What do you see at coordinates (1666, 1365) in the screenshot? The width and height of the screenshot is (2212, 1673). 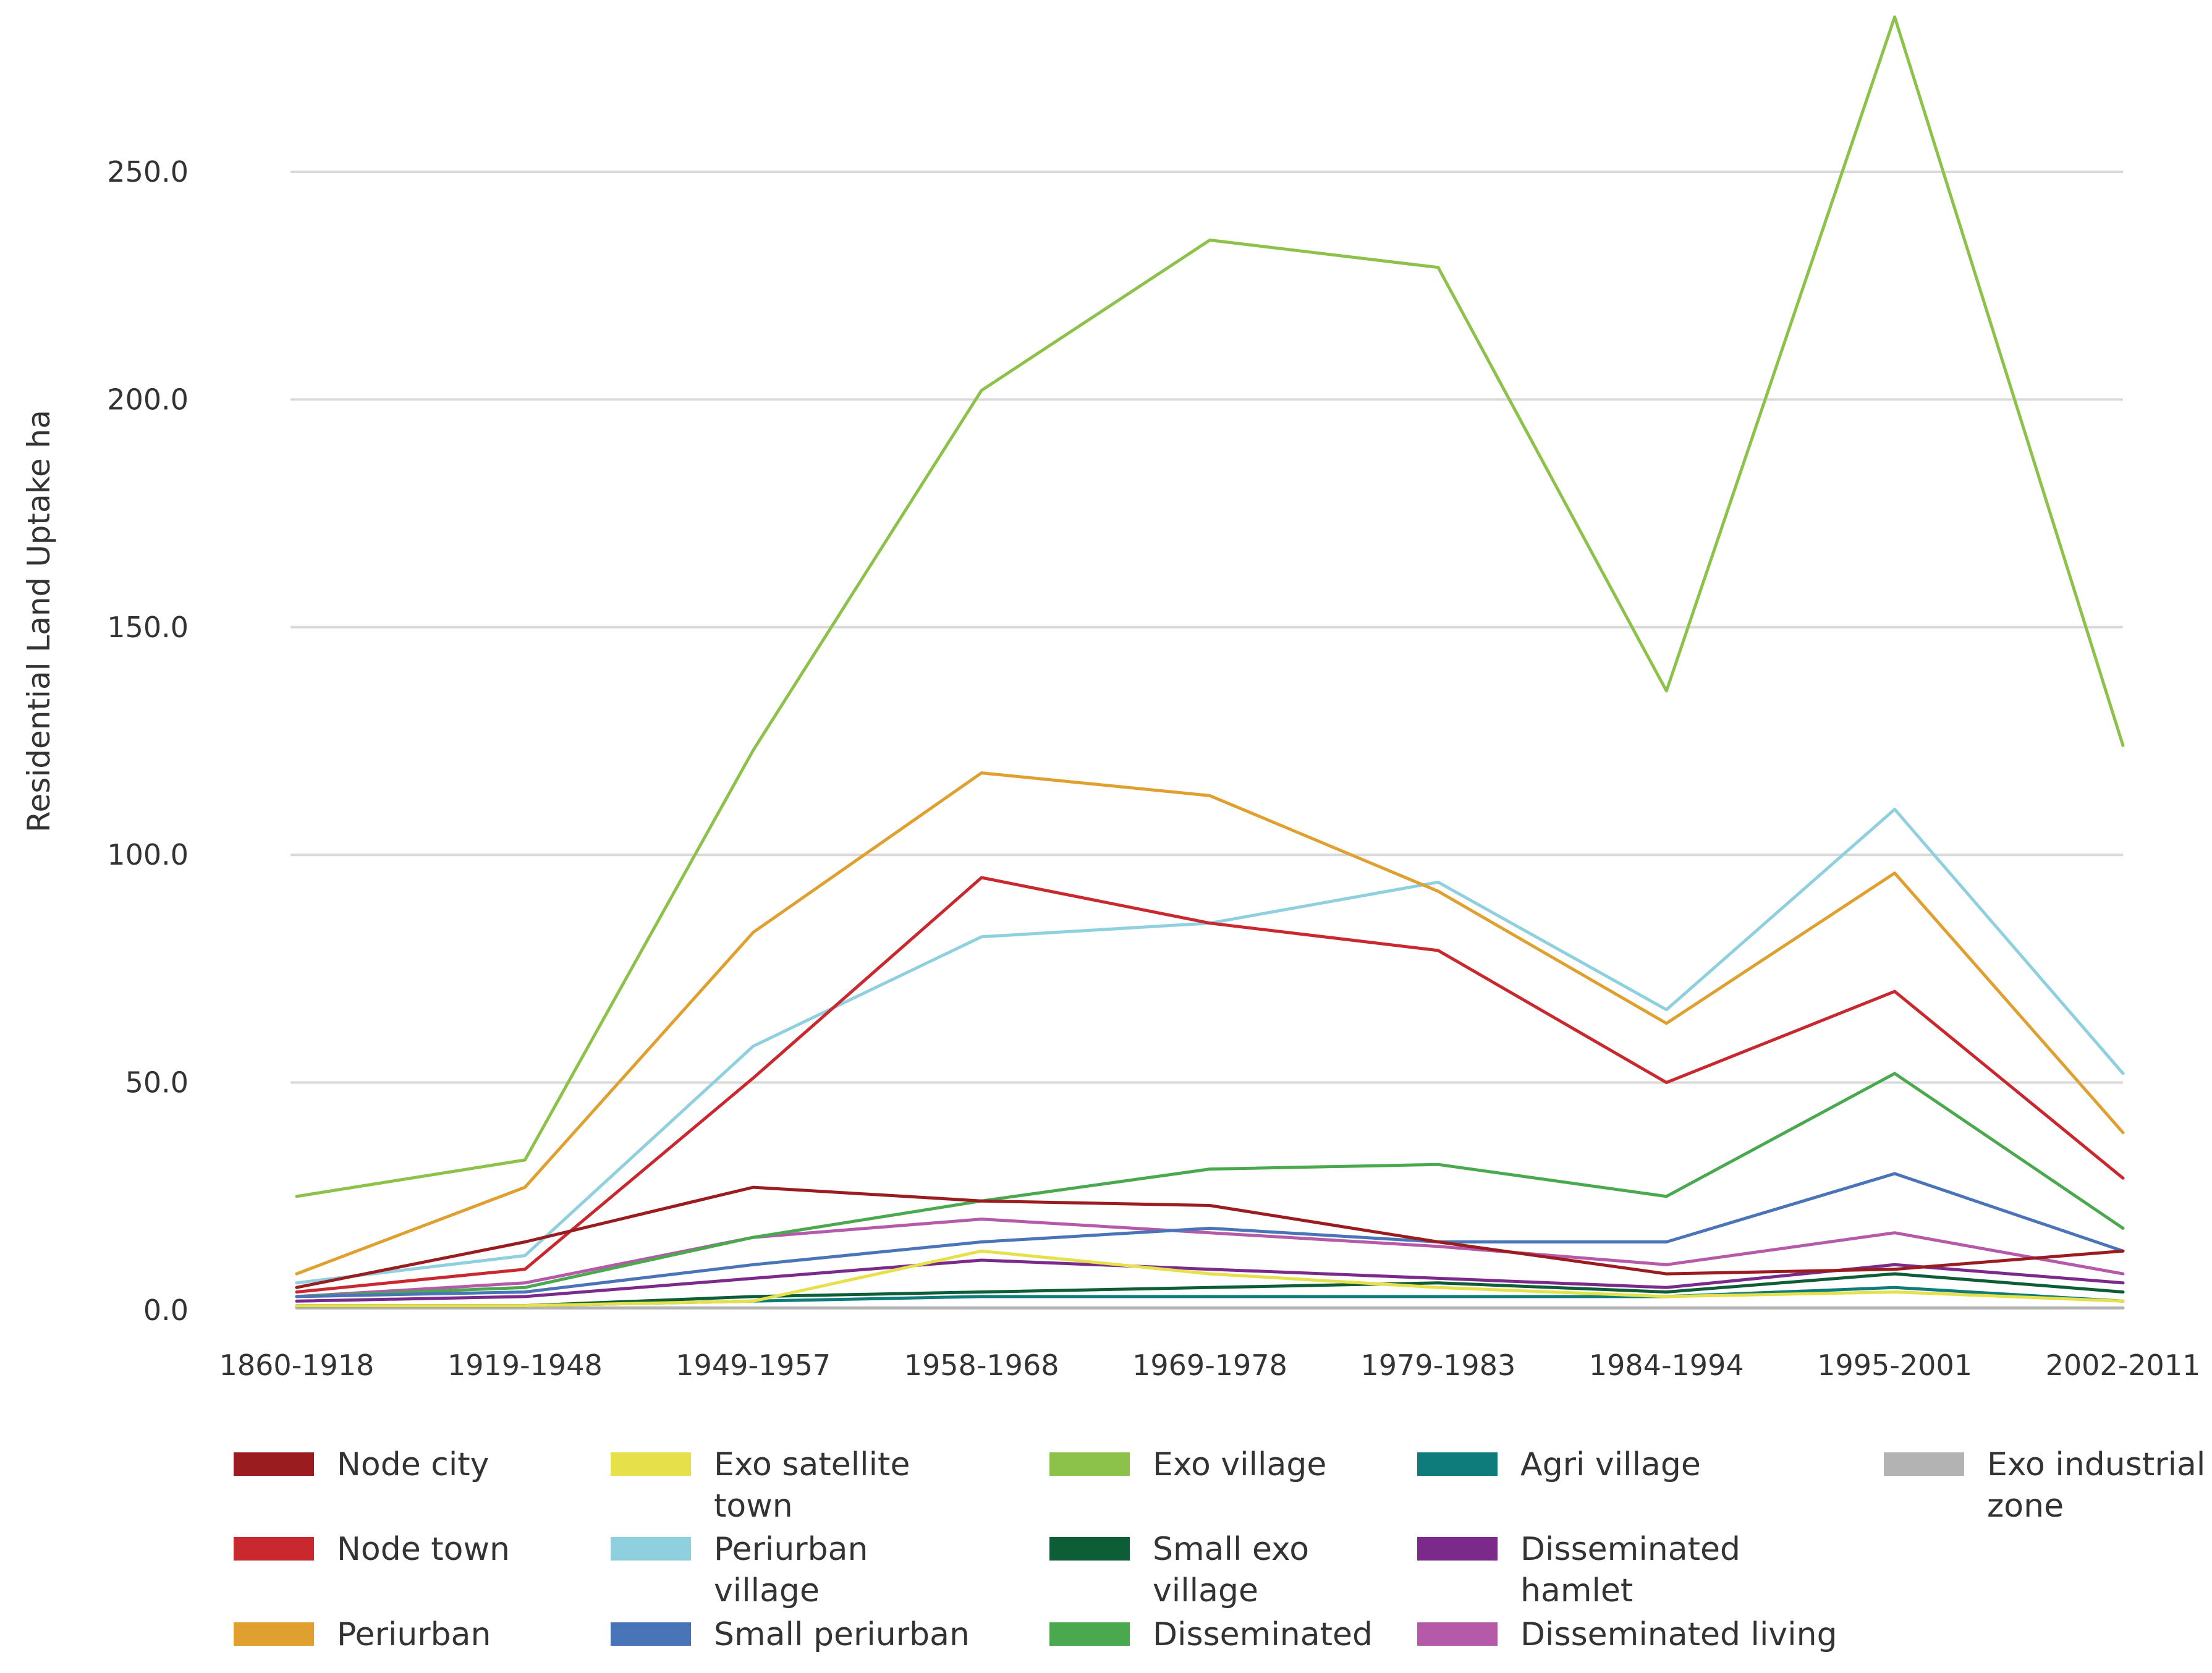 I see `x-tick-label: 1984-1994` at bounding box center [1666, 1365].